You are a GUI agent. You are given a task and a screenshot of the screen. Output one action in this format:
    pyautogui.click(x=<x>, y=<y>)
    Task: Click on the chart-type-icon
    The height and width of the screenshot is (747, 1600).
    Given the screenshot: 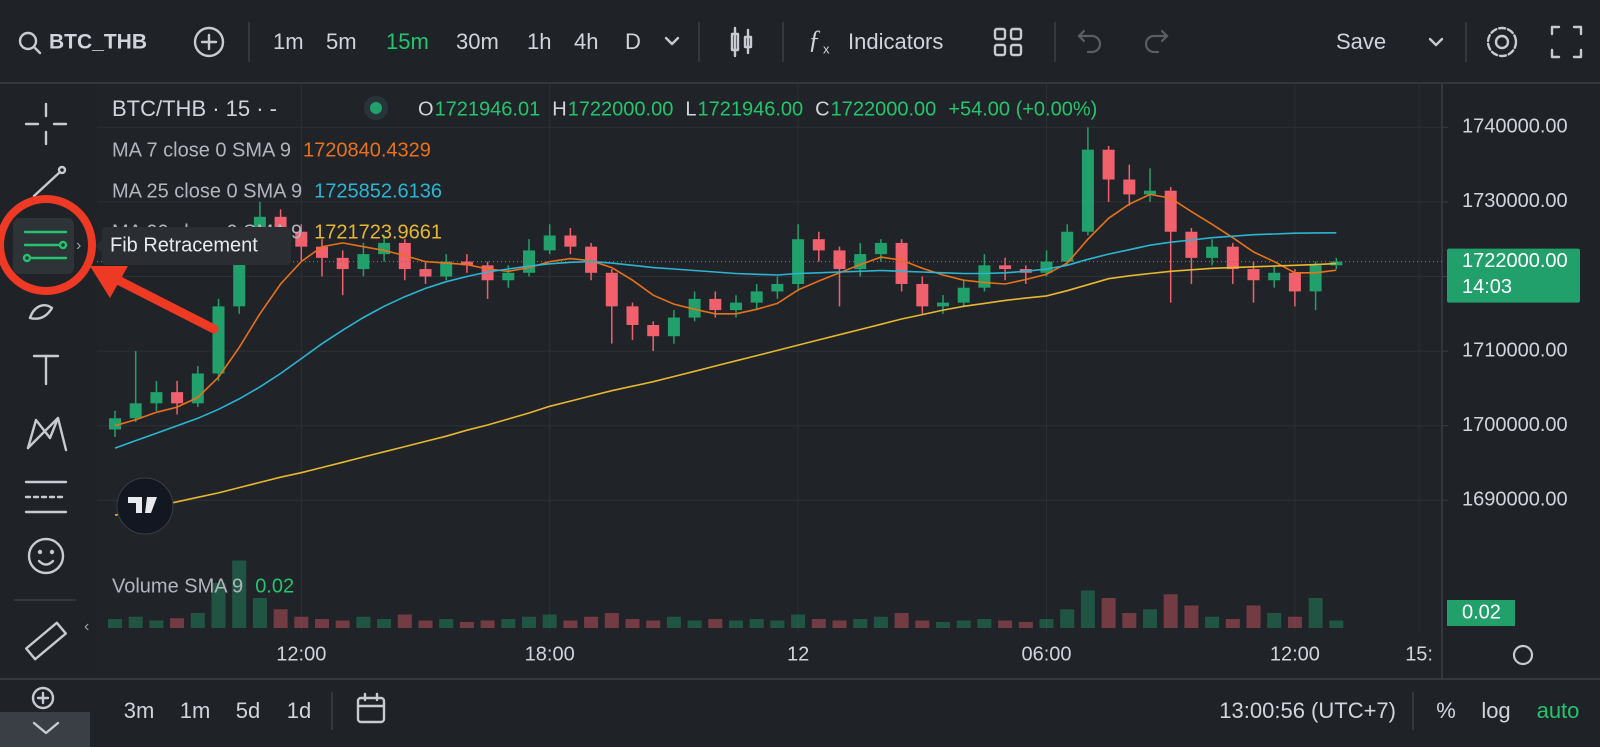 What is the action you would take?
    pyautogui.click(x=741, y=42)
    